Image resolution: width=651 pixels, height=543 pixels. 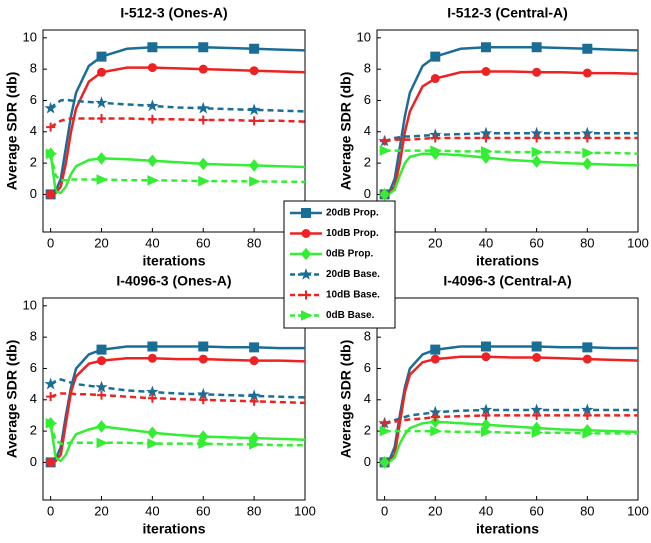 I want to click on chart-title: I-4096-3 (Ones-A), so click(x=173, y=281).